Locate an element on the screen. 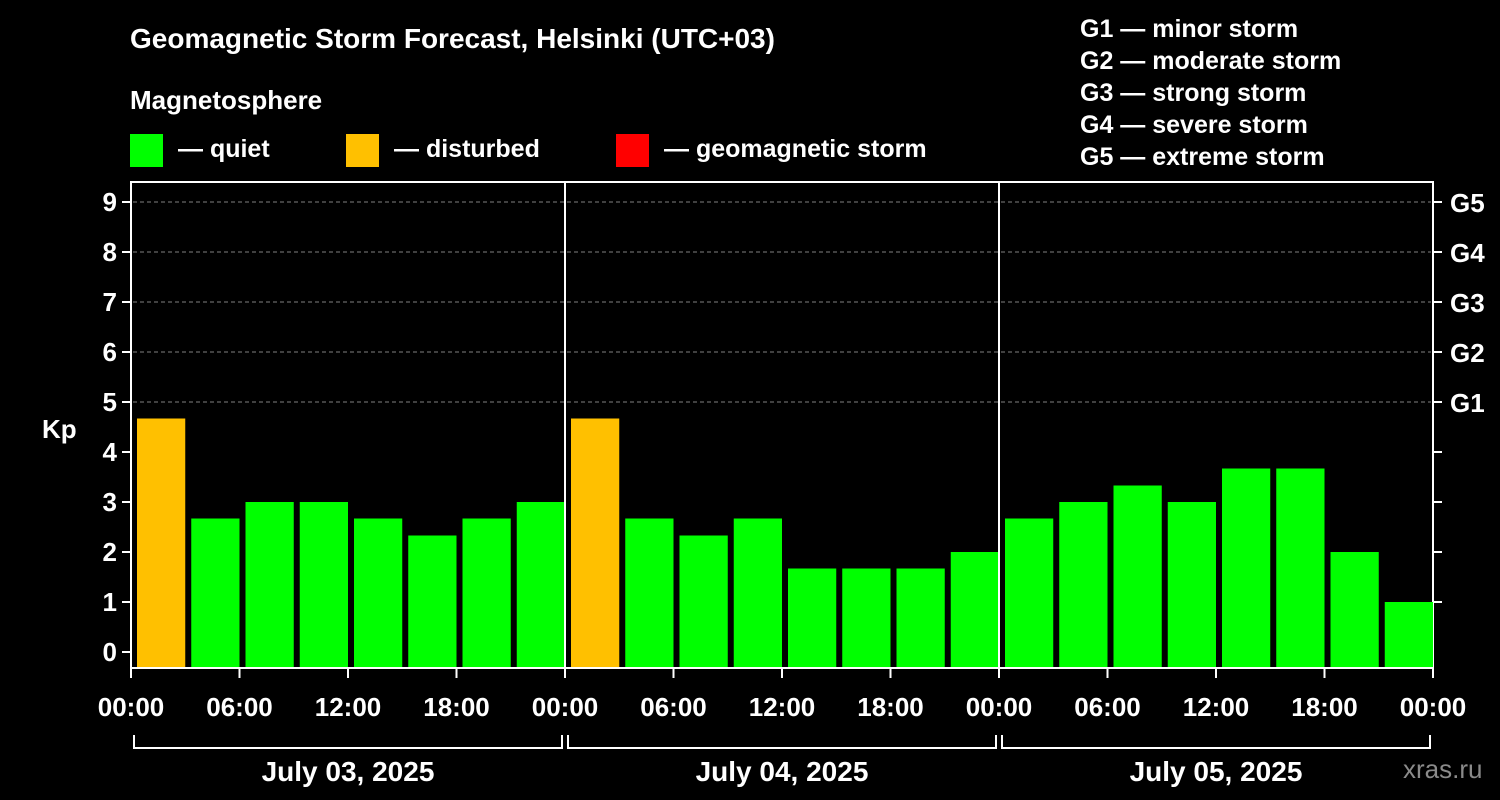 This screenshot has width=1500, height=800. g-scale-item-2: G2 — moderate storm is located at coordinates (1210, 61).